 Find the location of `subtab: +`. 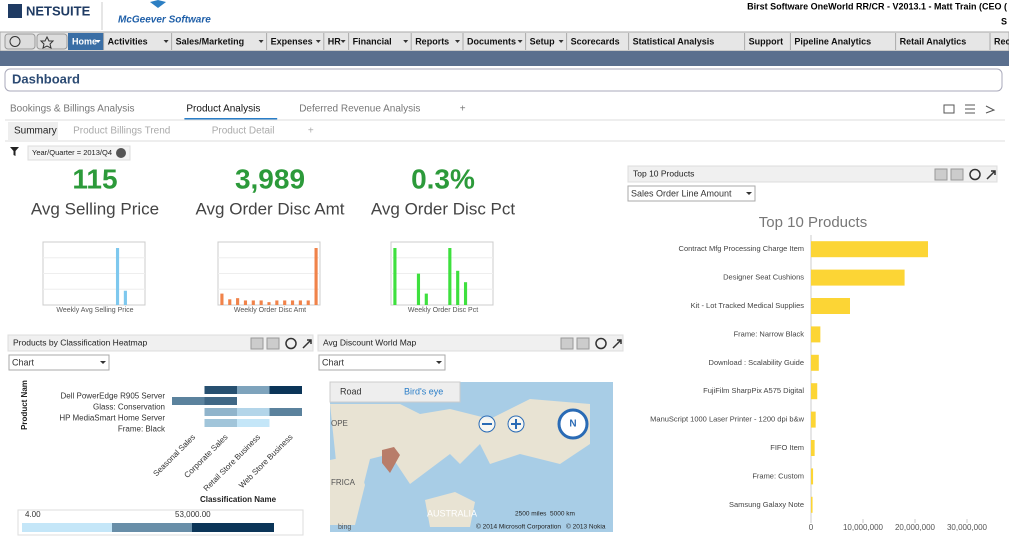

subtab: + is located at coordinates (311, 131).